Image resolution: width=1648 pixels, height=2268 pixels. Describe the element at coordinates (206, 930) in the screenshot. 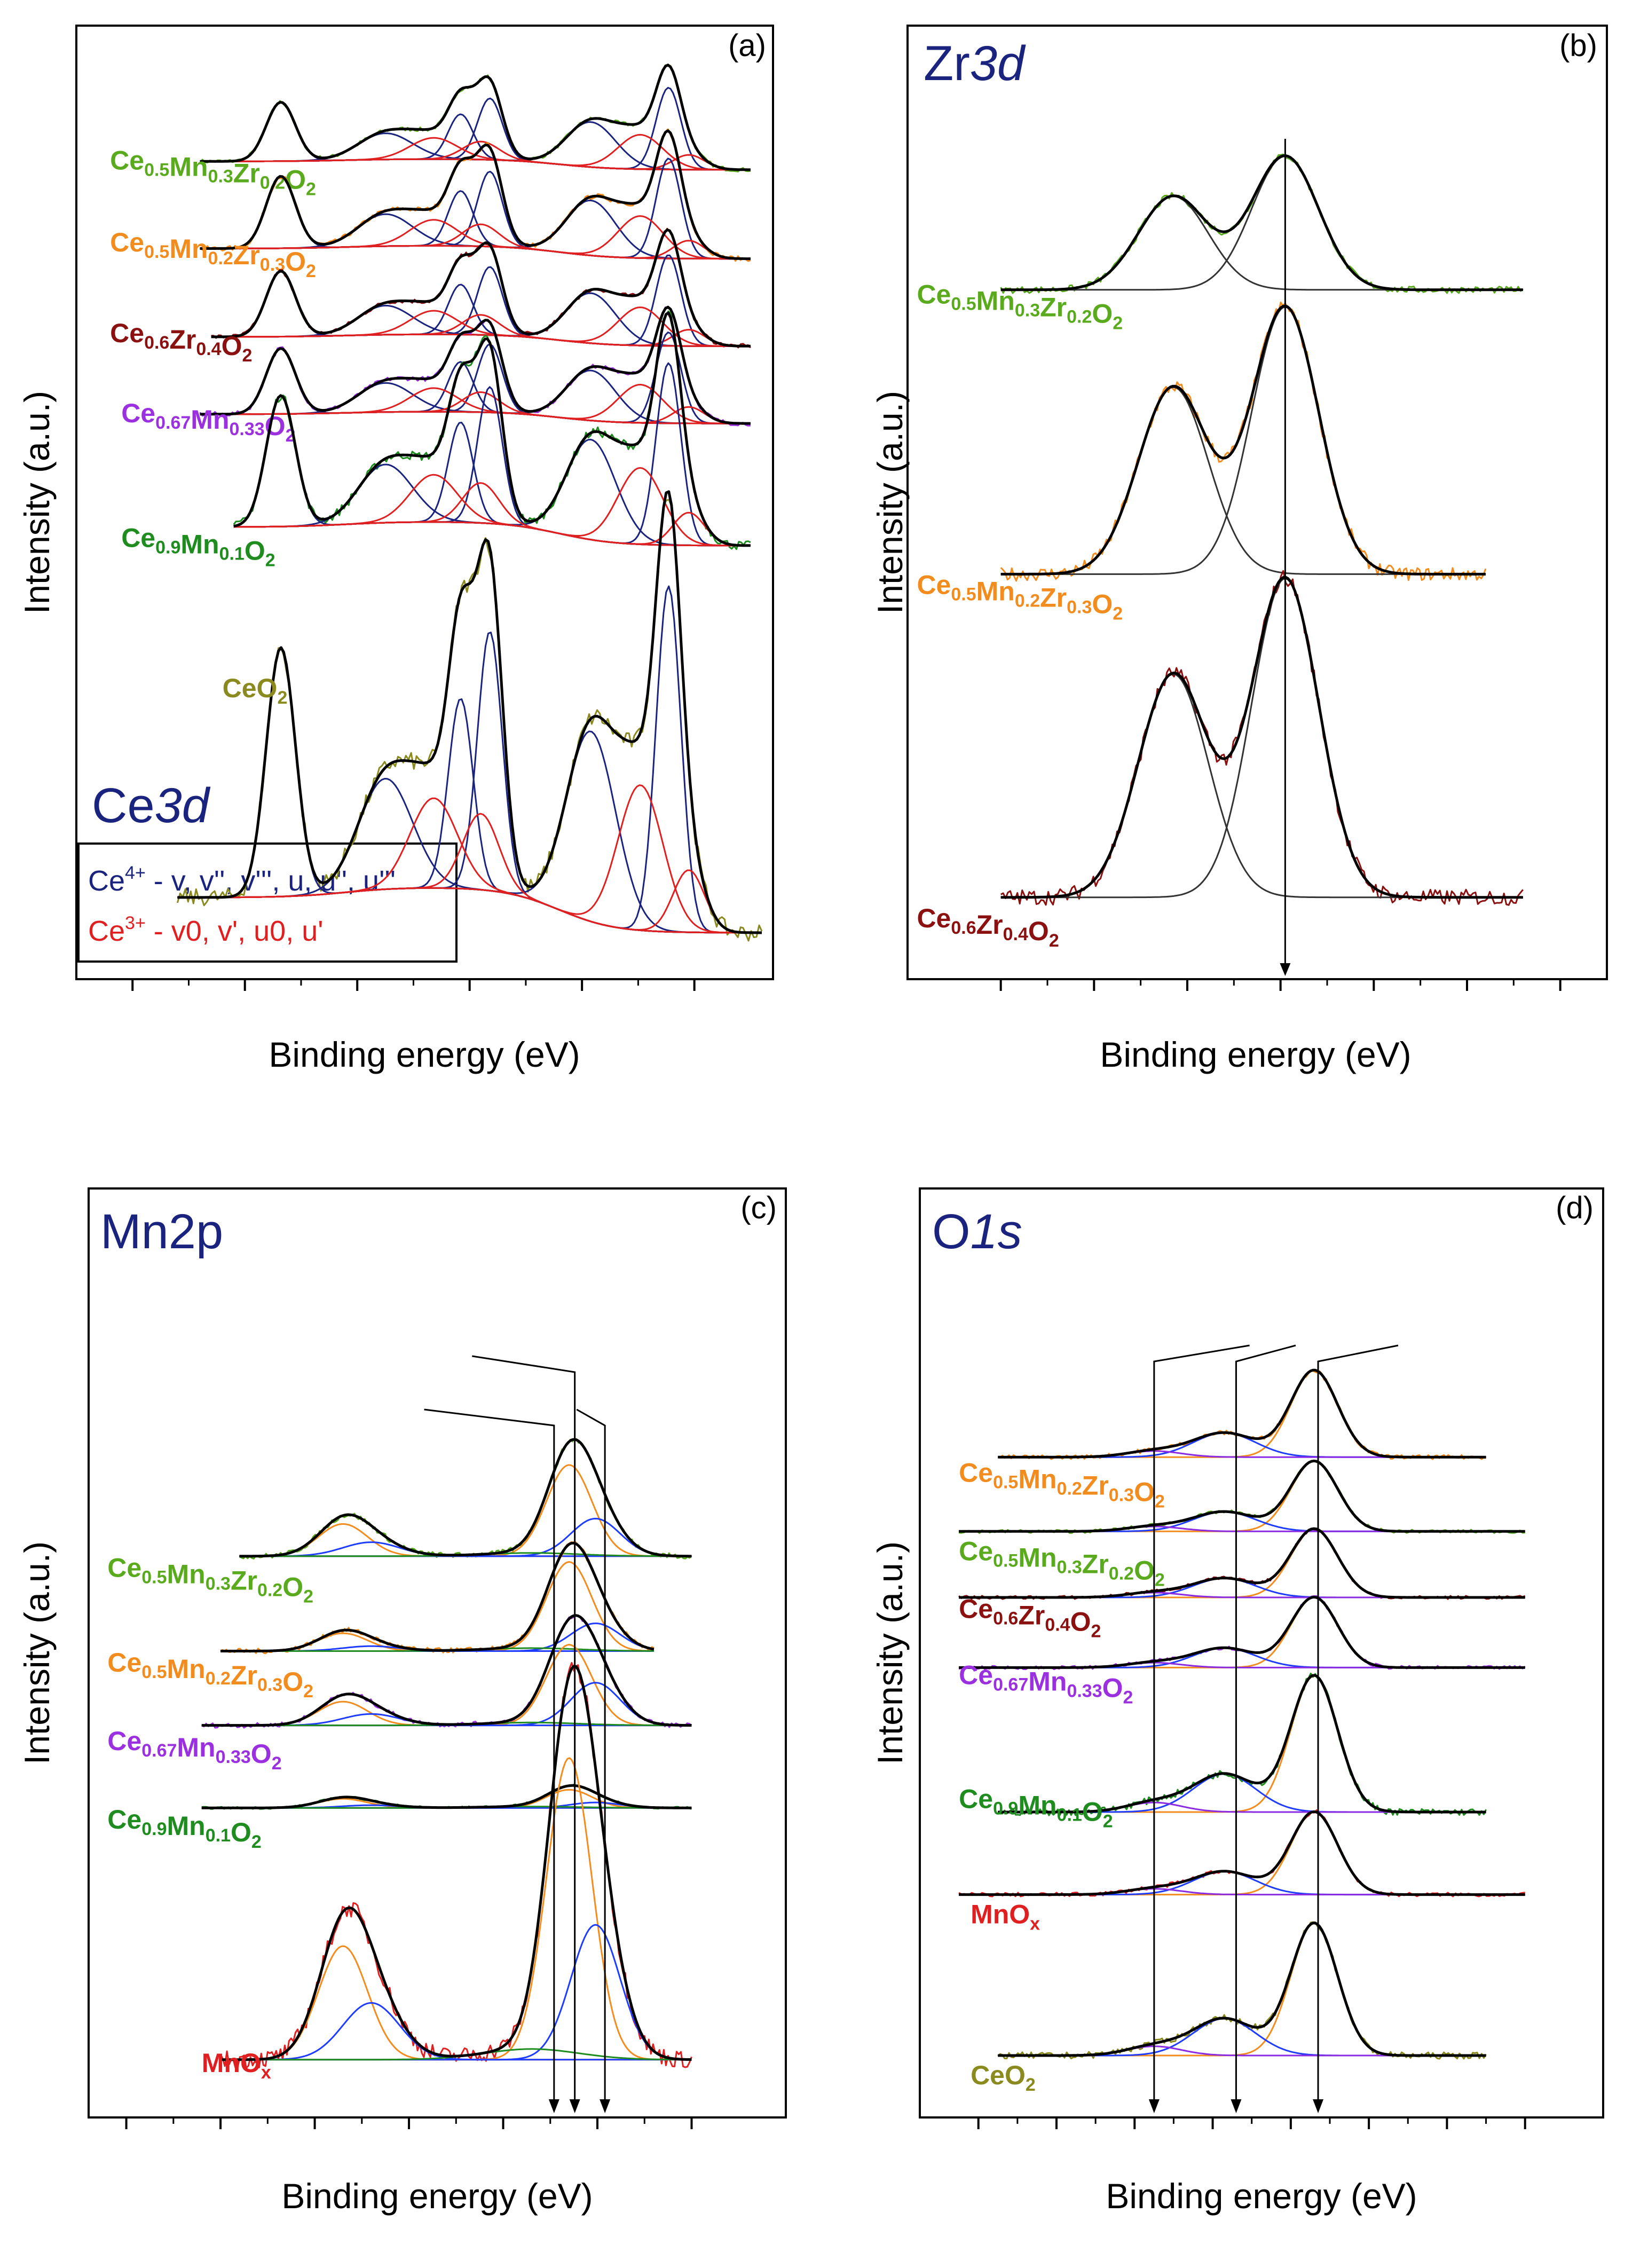

I see `legend-entry-ce3: Ce3+ - v0, v', u0, u'` at that location.